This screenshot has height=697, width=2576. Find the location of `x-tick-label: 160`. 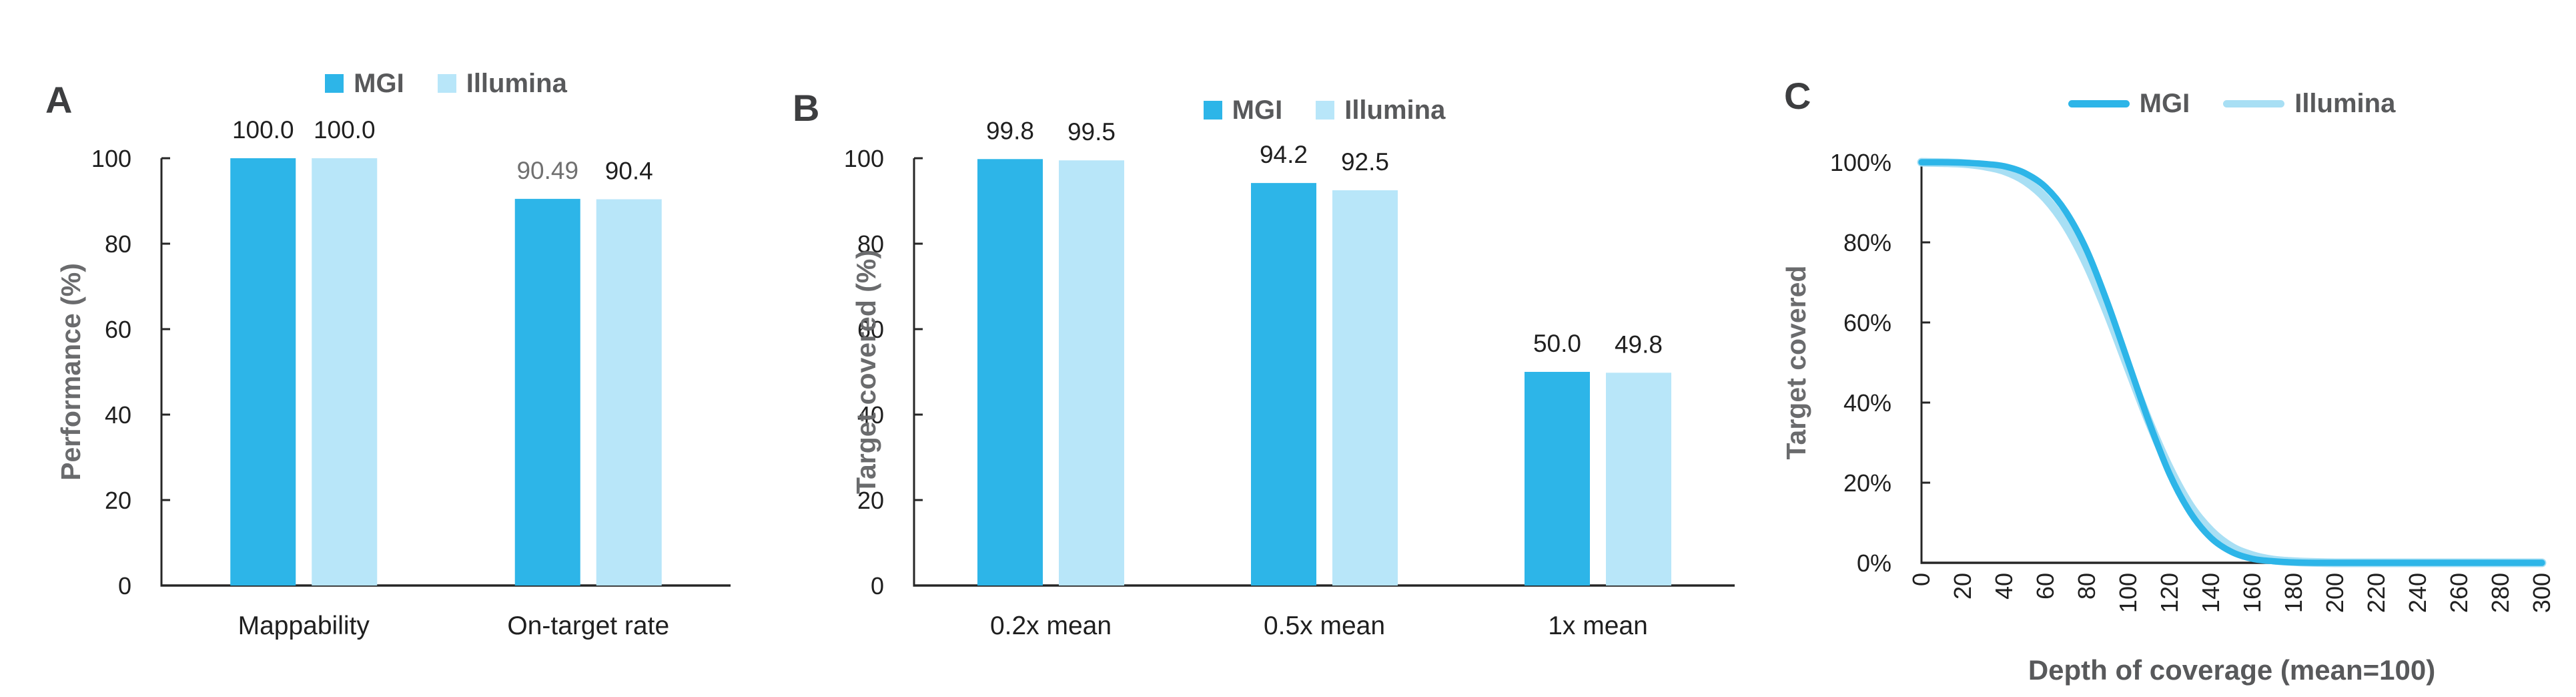

x-tick-label: 160 is located at coordinates (2252, 593).